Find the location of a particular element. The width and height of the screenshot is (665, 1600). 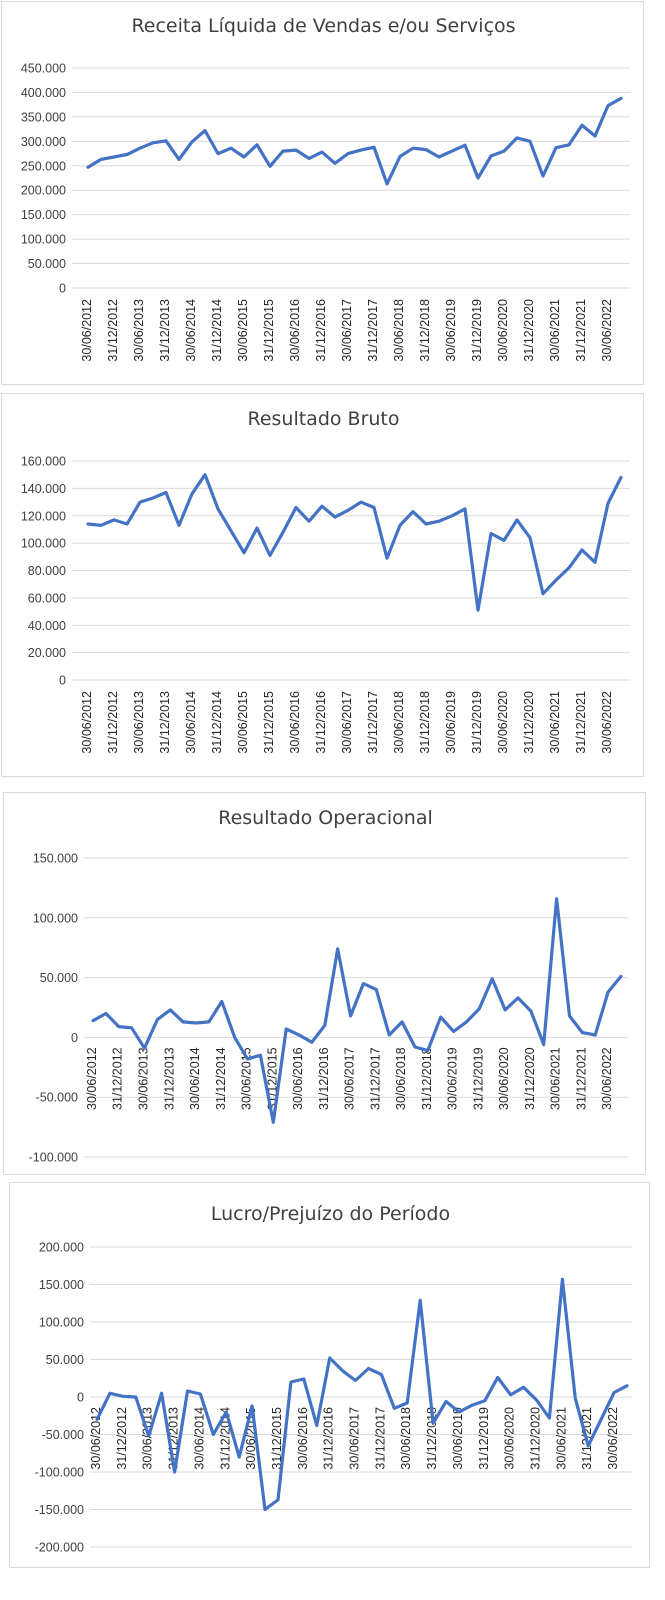

y-tick-label: 80.000 is located at coordinates (47, 571).